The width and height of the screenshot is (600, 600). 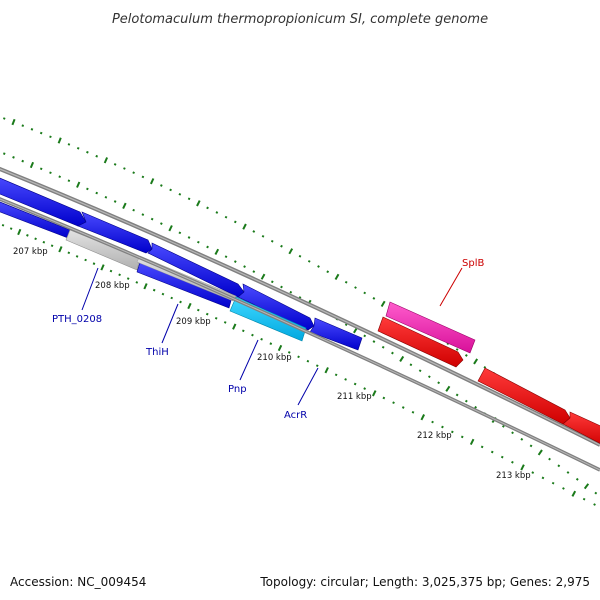 I want to click on kbp-label: 210 kbp, so click(x=274, y=358).